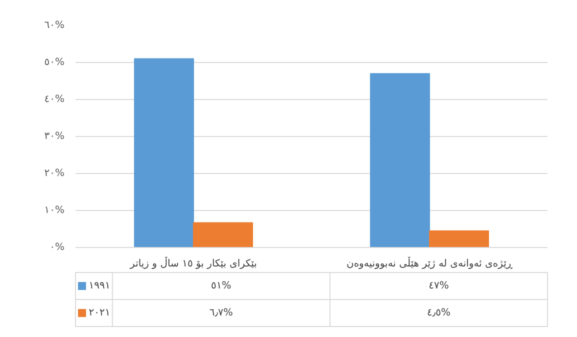  I want to click on y-tick-label: ٥٠%, so click(54, 62).